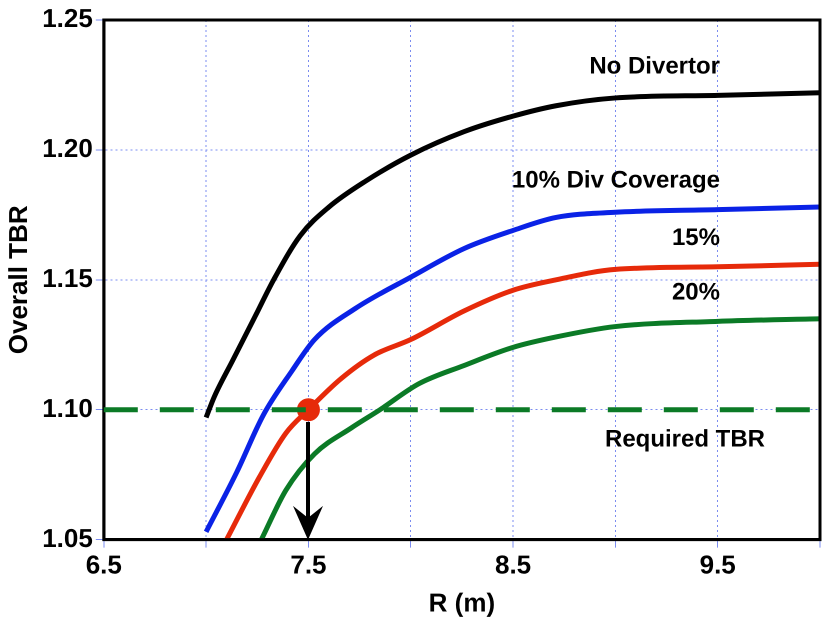 The image size is (832, 624). What do you see at coordinates (718, 564) in the screenshot?
I see `x-tick-label: 9.5` at bounding box center [718, 564].